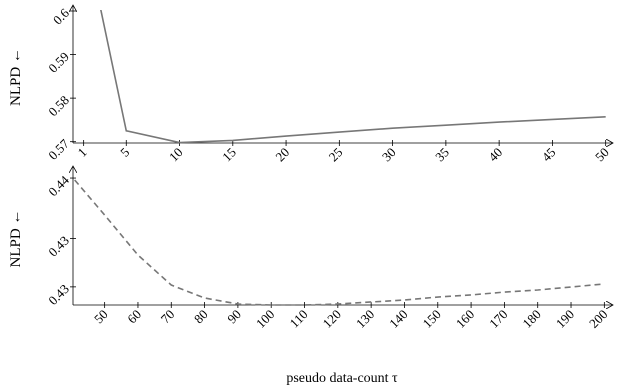  What do you see at coordinates (58, 149) in the screenshot?
I see `y-tick-label: 0.57` at bounding box center [58, 149].